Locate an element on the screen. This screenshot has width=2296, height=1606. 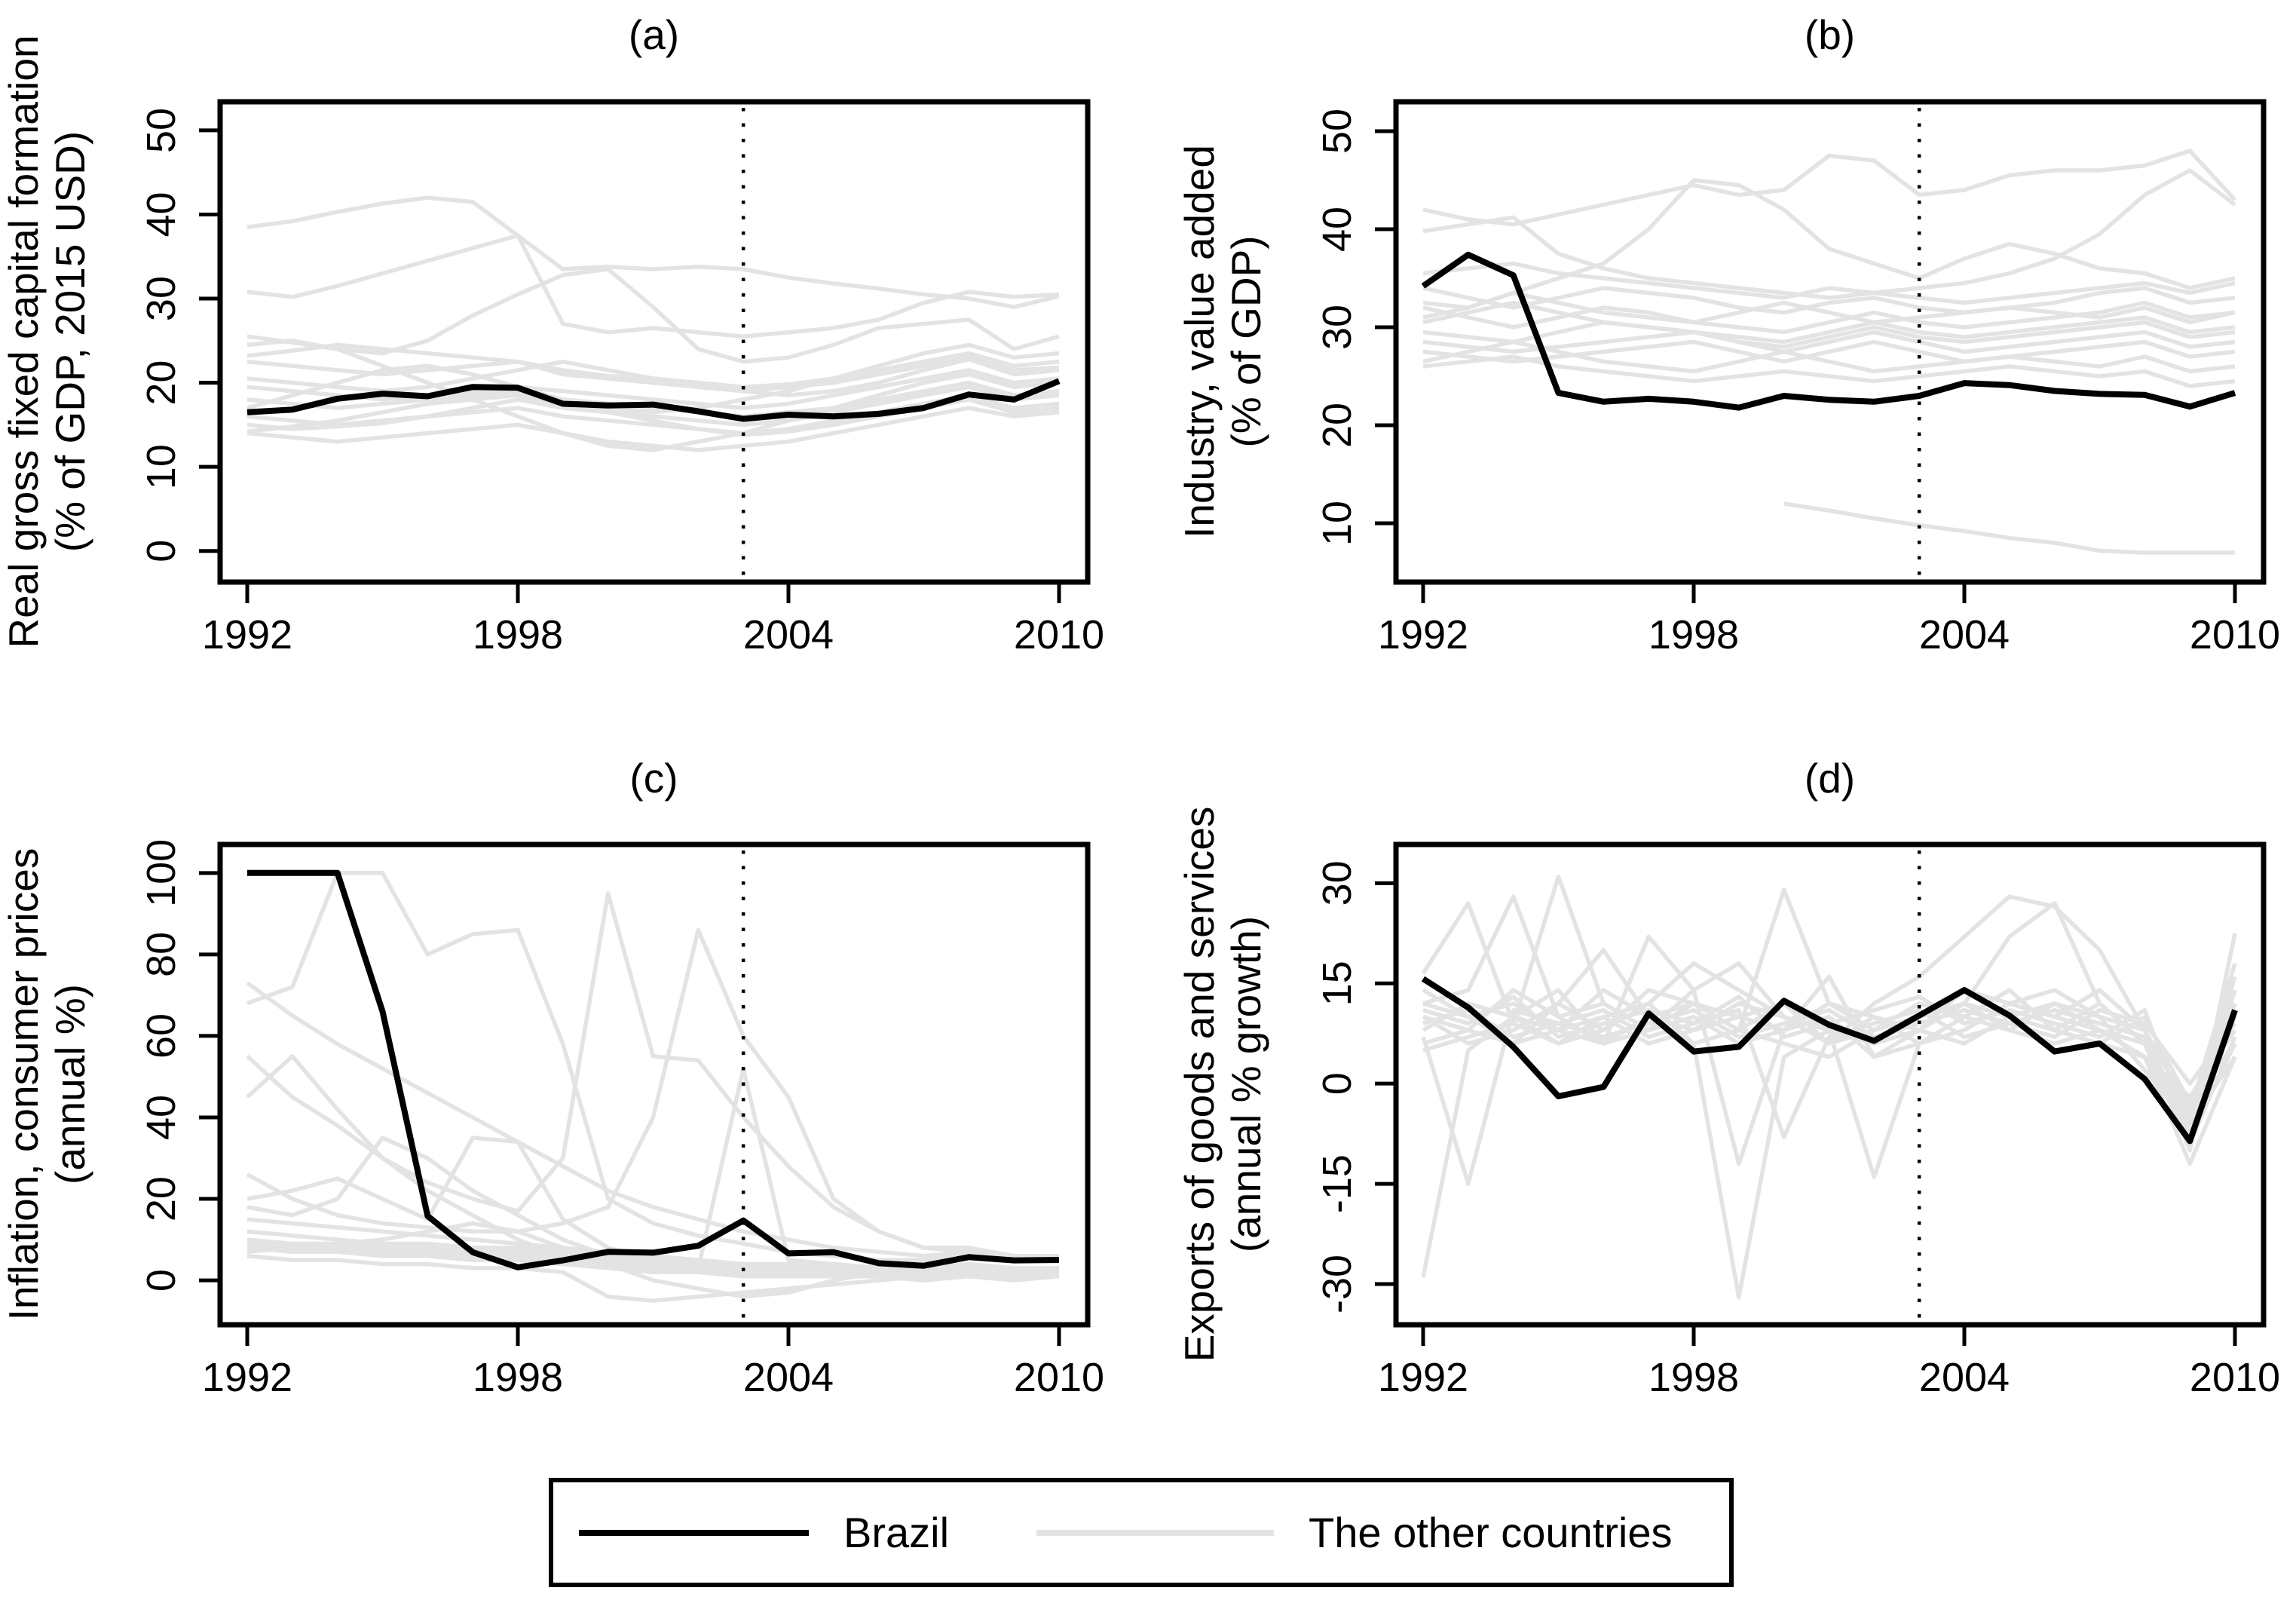
panel-d-box is located at coordinates (1830, 1084).